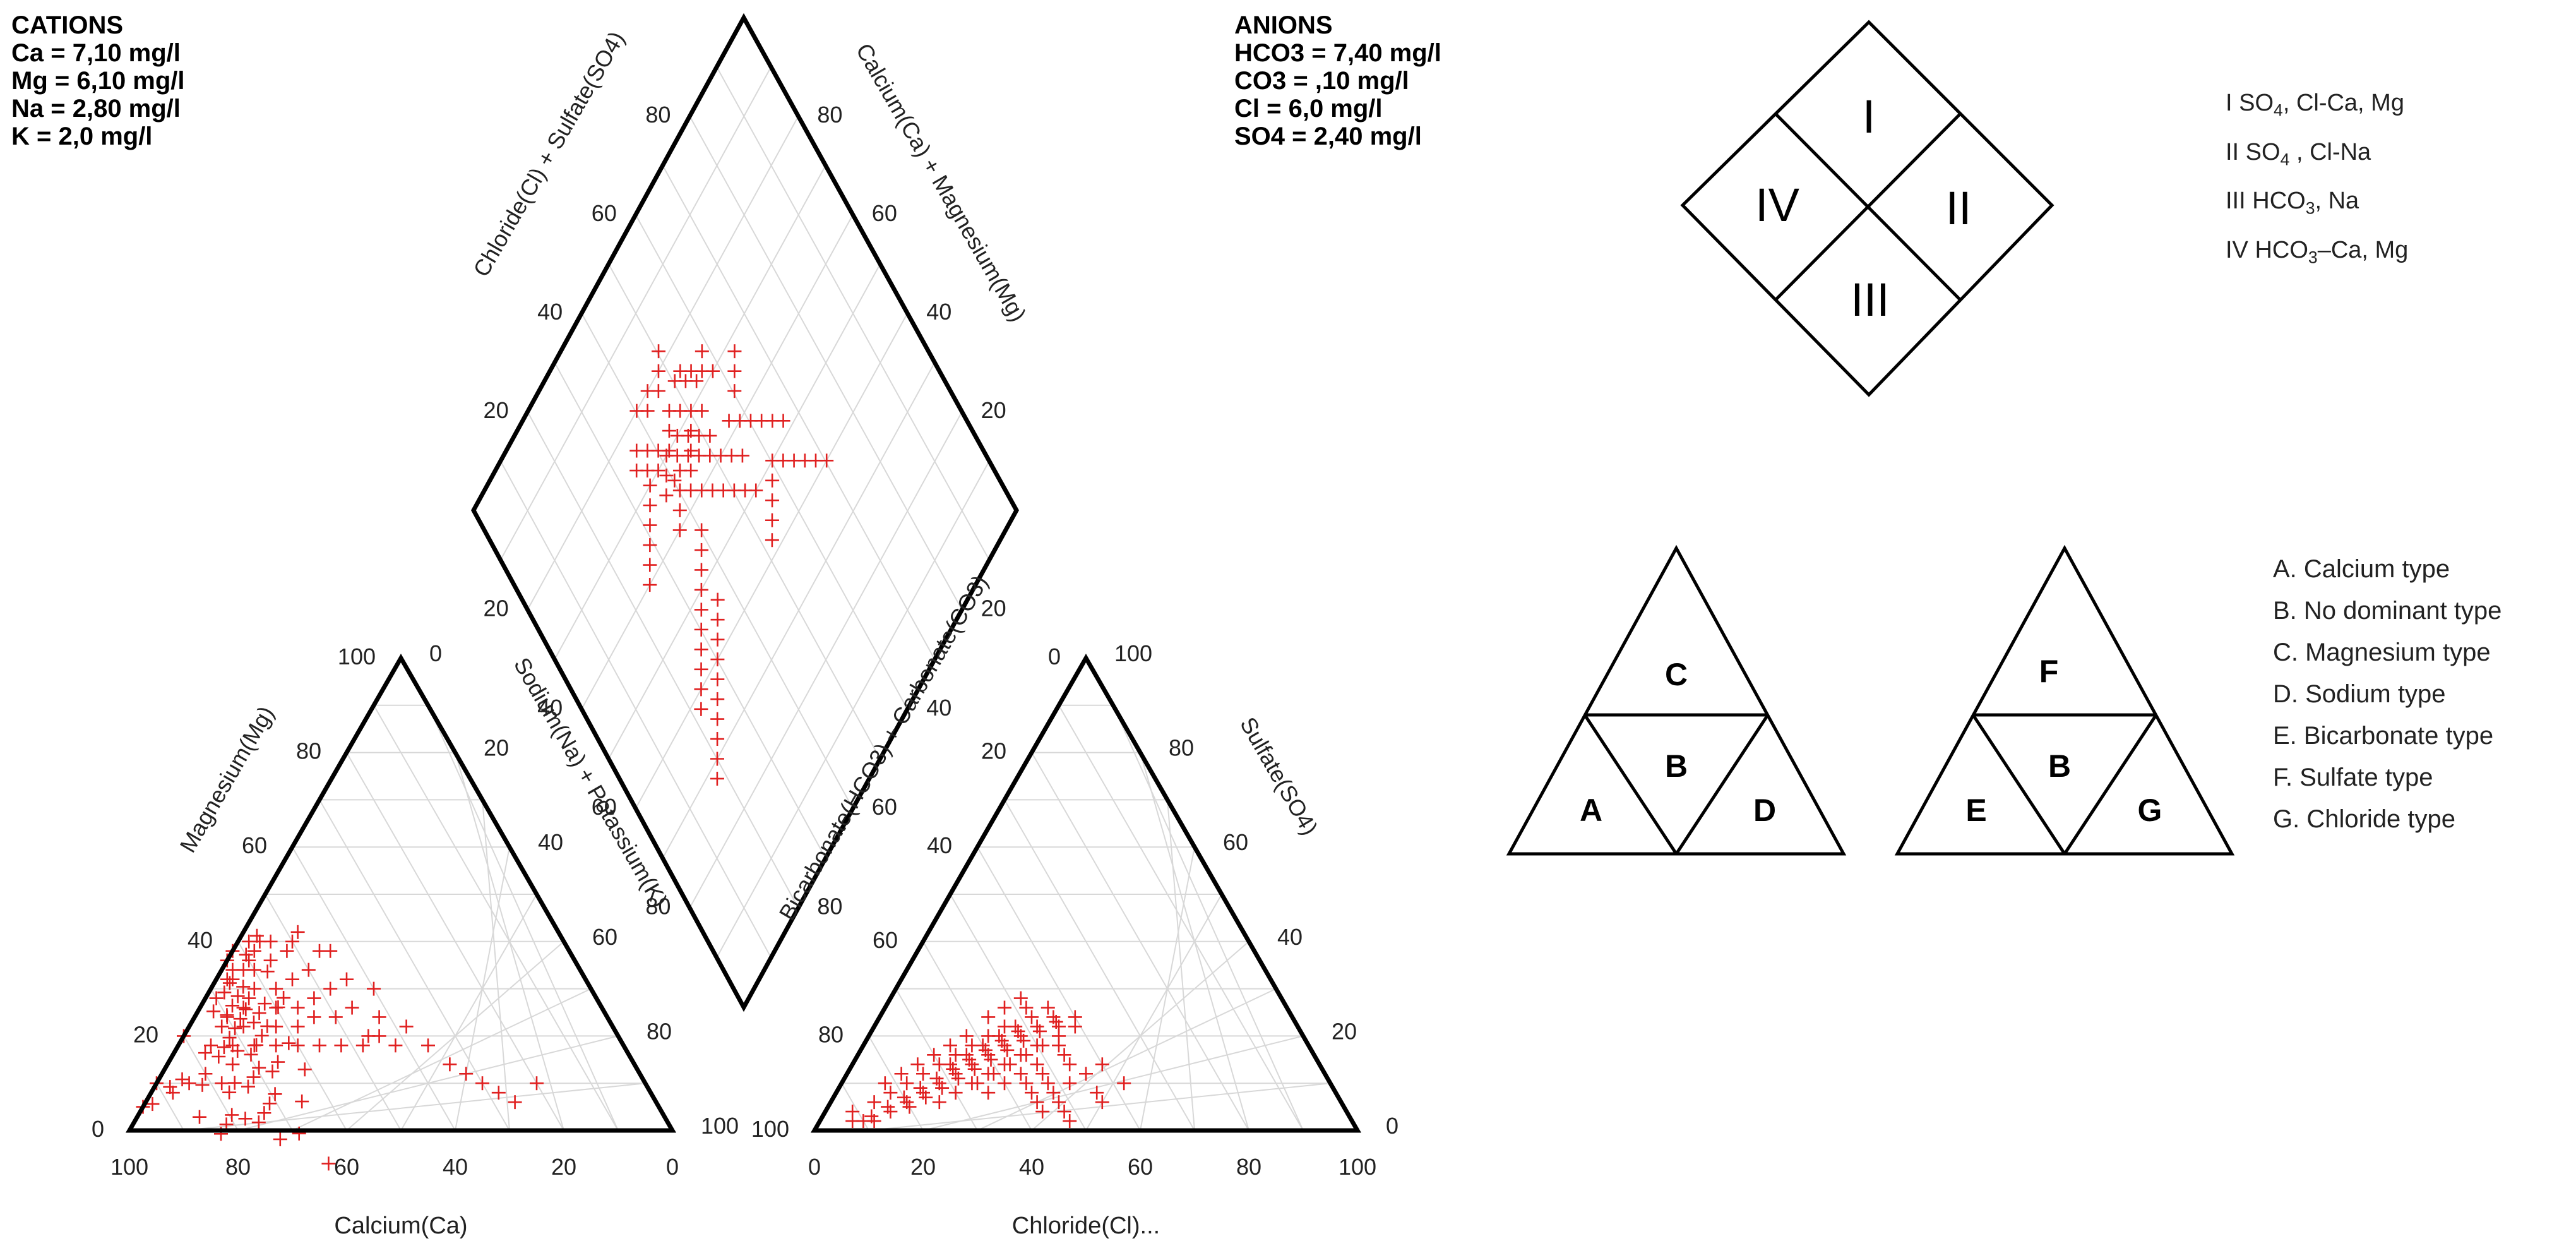 This screenshot has width=2576, height=1253. Describe the element at coordinates (1328, 137) in the screenshot. I see `anion-line-so4: SO4 = 2,40 mg/l` at that location.